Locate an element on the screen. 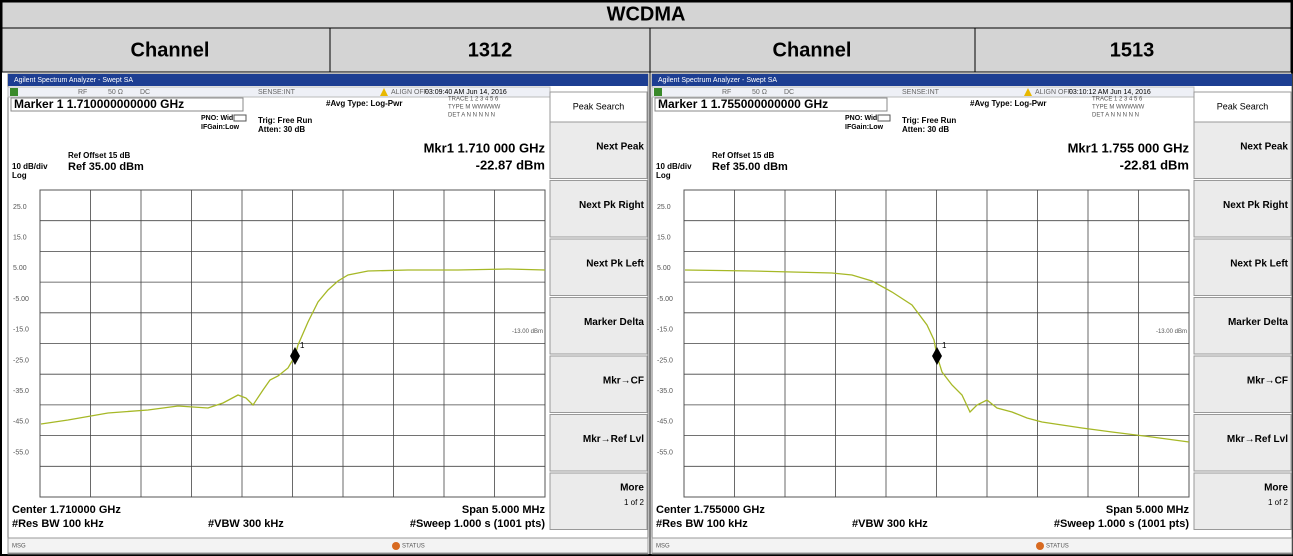 The image size is (1293, 556). trace-row: TRACE 1 2 3 4 5 6 is located at coordinates (473, 100).